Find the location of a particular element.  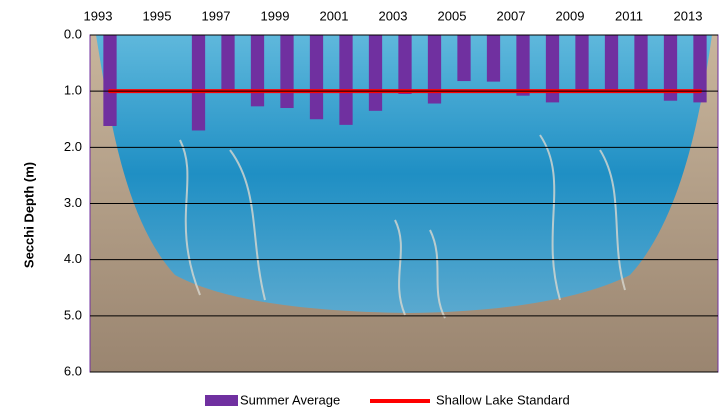

x-tick-label: 2007 is located at coordinates (511, 15).